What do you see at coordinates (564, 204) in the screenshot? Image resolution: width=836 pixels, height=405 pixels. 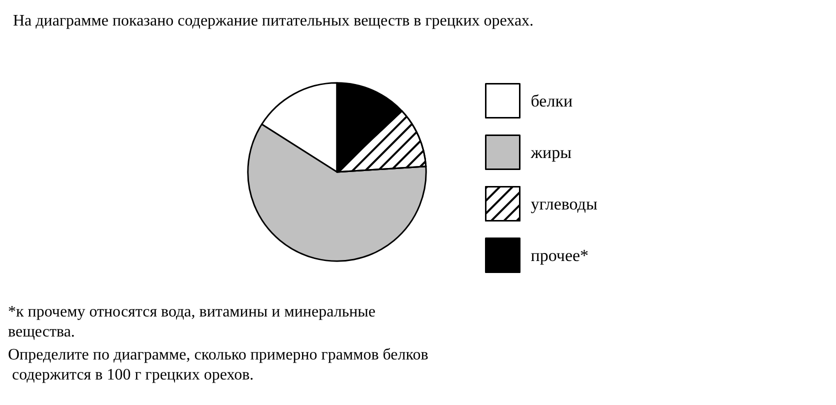 I see `legend-label: углеводы` at bounding box center [564, 204].